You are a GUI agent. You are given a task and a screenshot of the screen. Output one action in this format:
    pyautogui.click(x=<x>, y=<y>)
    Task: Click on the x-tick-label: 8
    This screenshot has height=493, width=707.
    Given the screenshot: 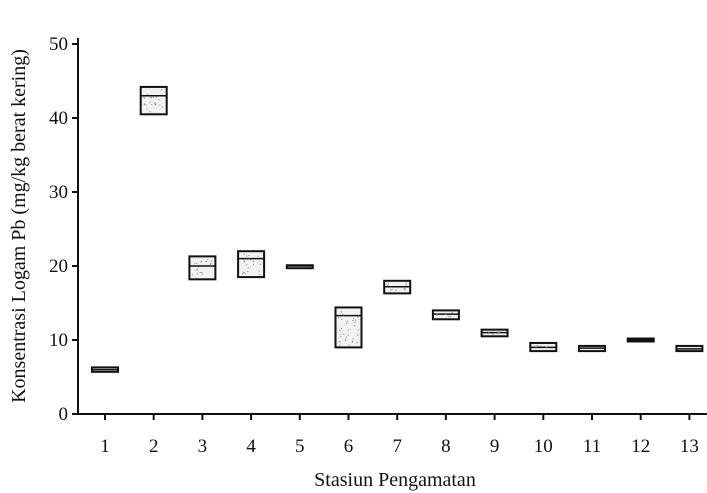 What is the action you would take?
    pyautogui.click(x=446, y=446)
    